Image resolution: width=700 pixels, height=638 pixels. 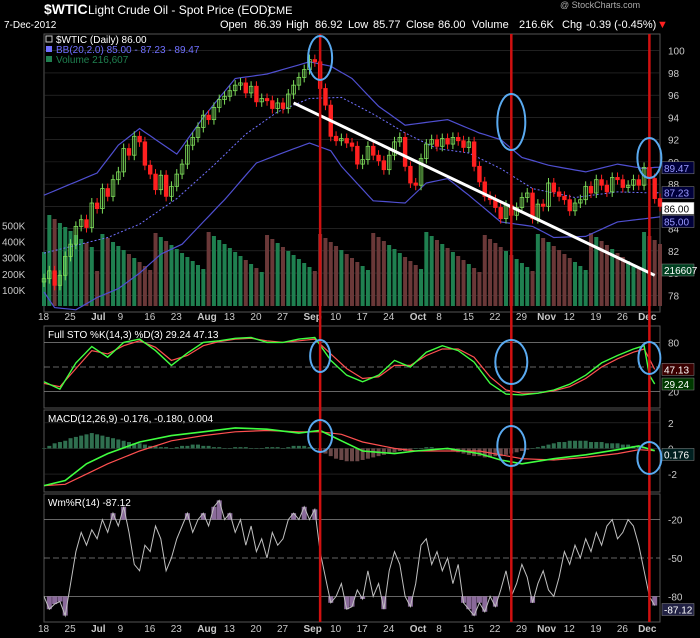 I want to click on legend-volume: Volume 216,607, so click(x=92, y=60).